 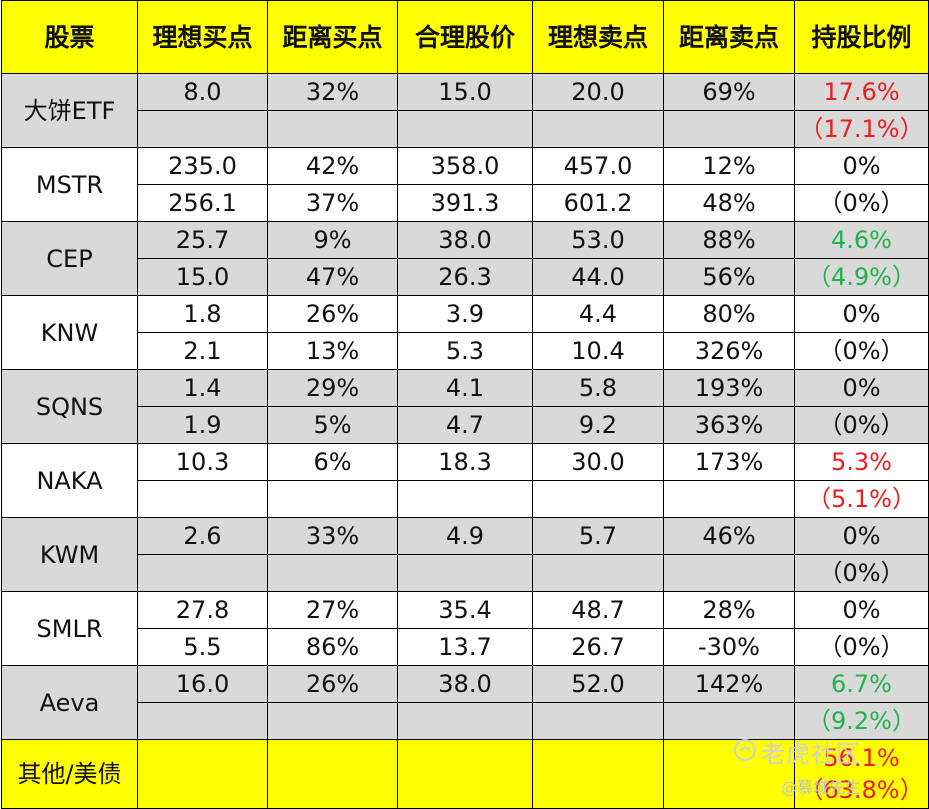 I want to click on cell-fair-price: 18.3, so click(x=465, y=462).